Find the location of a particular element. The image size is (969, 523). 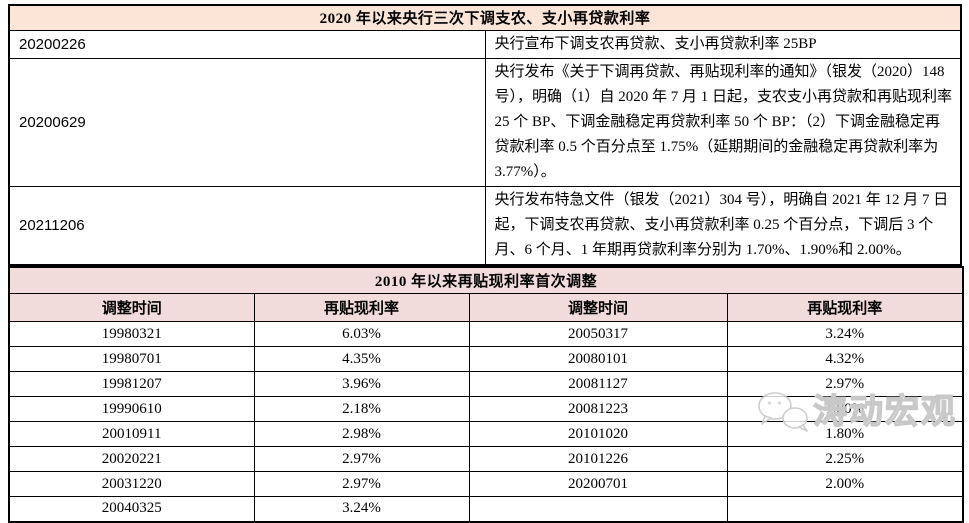

table1-title: 2020 年以来央行三次下调支农、支小再贷款利率 is located at coordinates (485, 17).